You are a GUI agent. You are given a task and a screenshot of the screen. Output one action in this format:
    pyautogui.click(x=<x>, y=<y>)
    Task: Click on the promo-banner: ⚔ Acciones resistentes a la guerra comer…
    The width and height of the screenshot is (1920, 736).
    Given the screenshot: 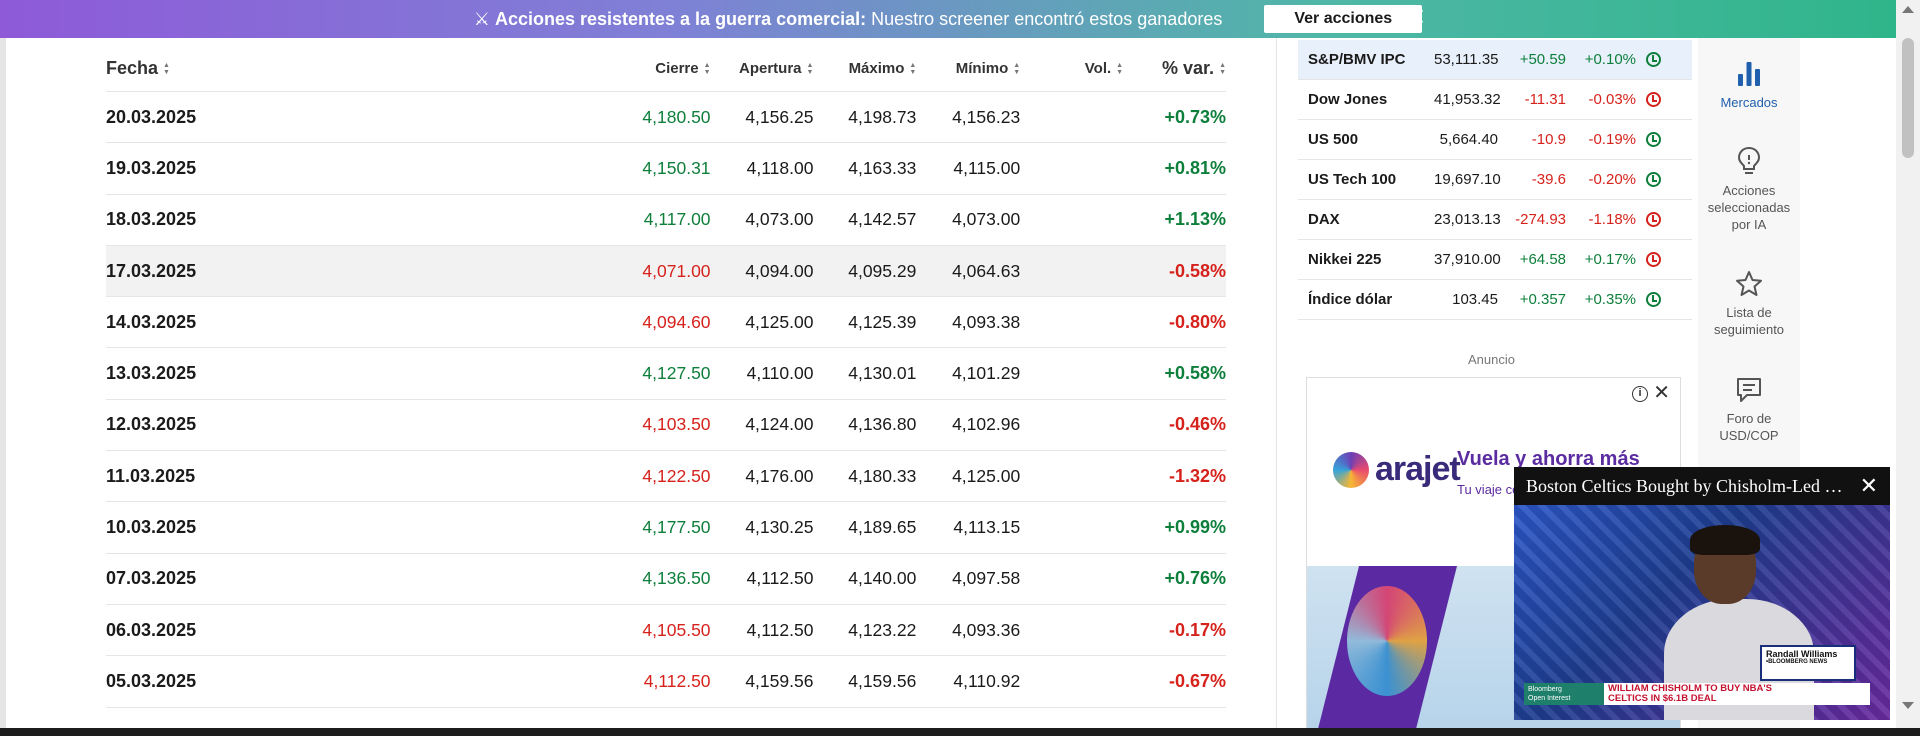 What is the action you would take?
    pyautogui.click(x=948, y=19)
    